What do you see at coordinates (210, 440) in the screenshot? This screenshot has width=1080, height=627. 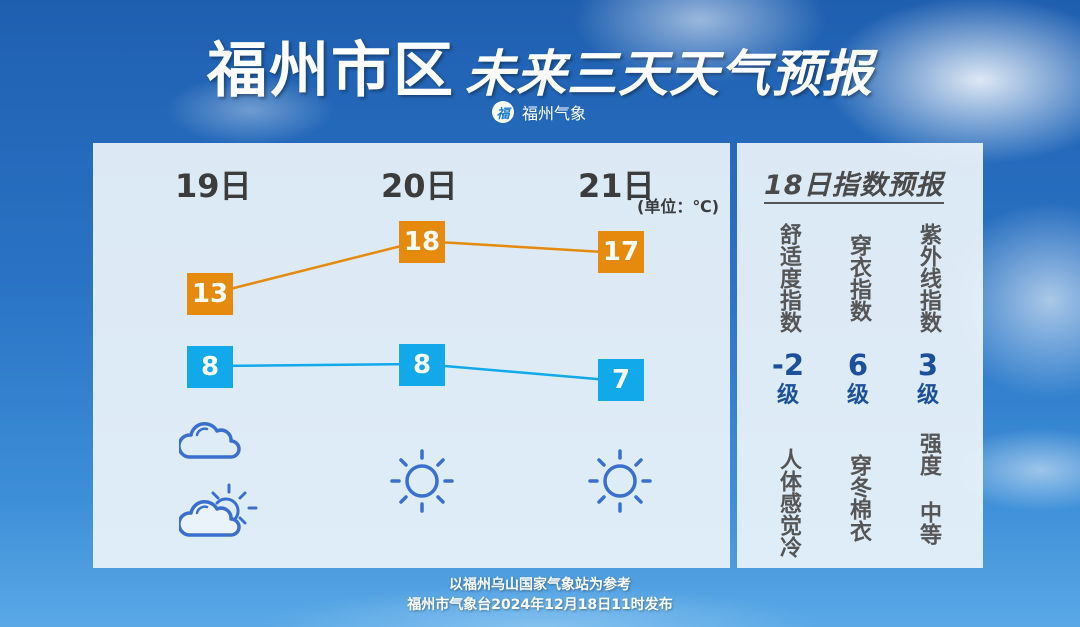 I see `cloud-icon` at bounding box center [210, 440].